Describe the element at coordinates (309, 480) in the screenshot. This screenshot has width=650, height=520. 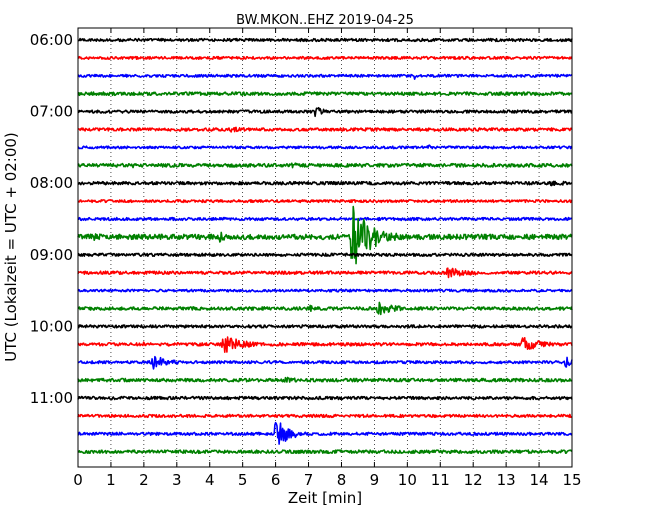
I see `x-tick-label: 7` at that location.